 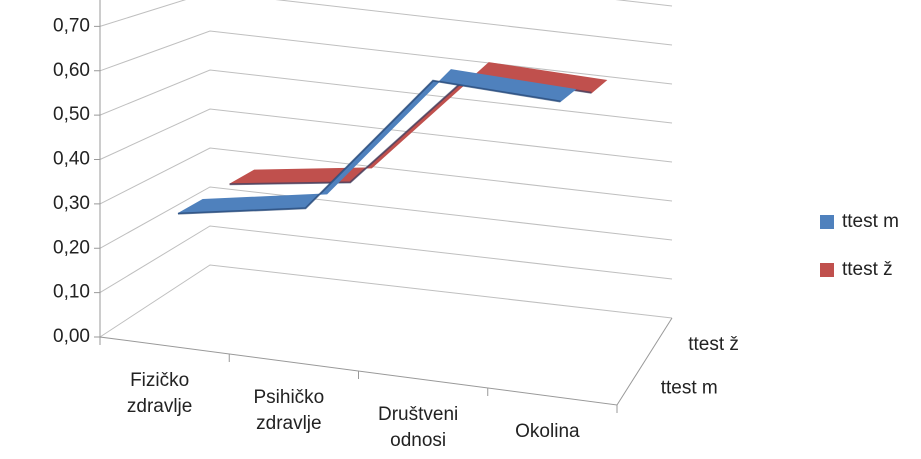 What do you see at coordinates (159, 393) in the screenshot?
I see `x-tick-label: Fizičko zdravlje` at bounding box center [159, 393].